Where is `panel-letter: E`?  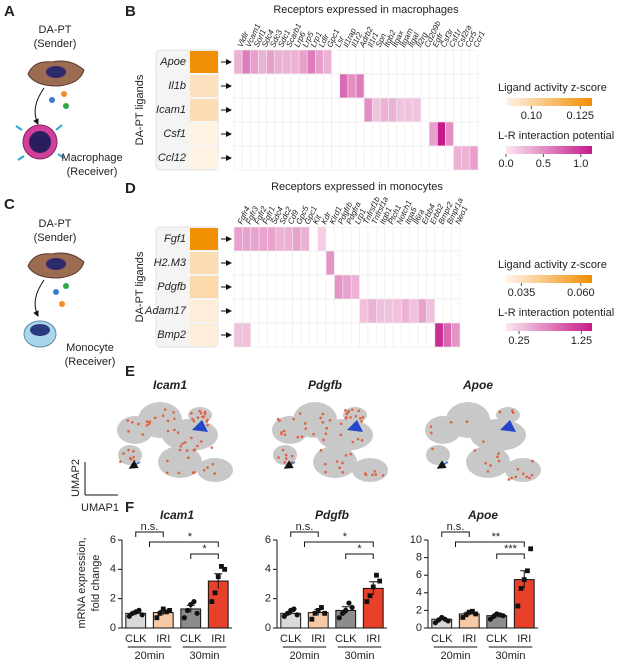 panel-letter: E is located at coordinates (130, 371).